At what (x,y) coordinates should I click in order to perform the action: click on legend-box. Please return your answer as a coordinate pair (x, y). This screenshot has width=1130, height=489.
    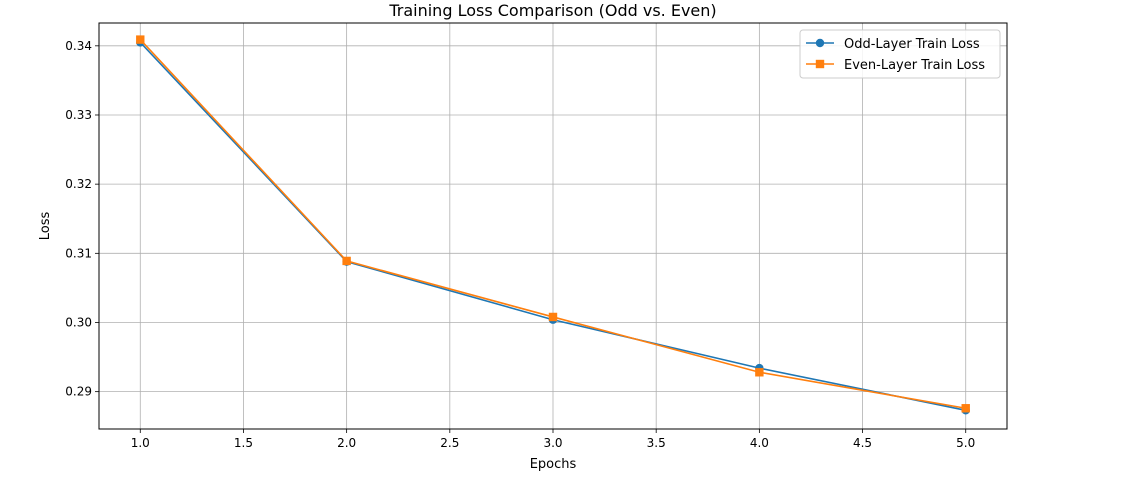
    Looking at the image, I should click on (900, 54).